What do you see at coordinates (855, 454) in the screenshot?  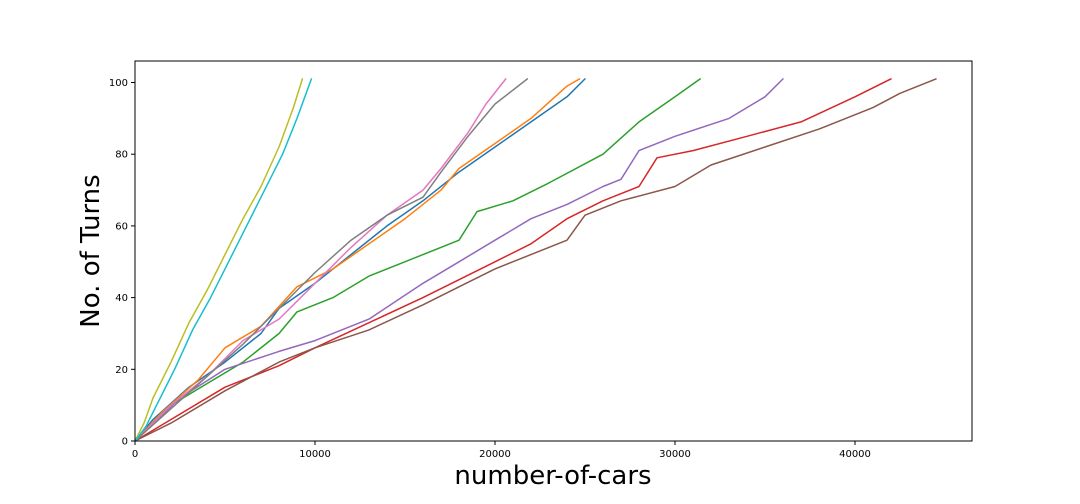 I see `x-tick-label: 40000` at bounding box center [855, 454].